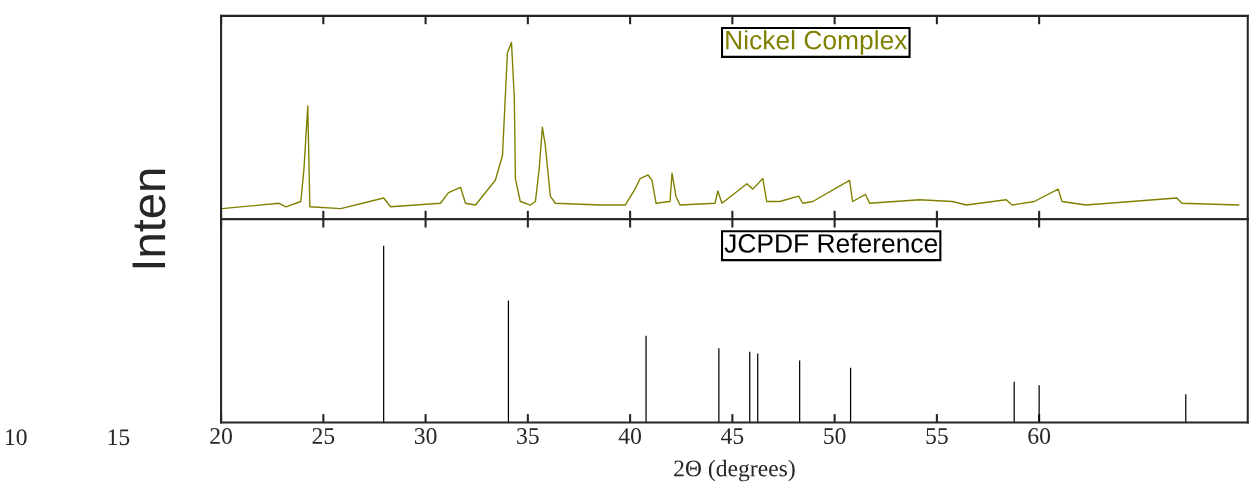  I want to click on x-axis-title: 2Θ (degrees), so click(734, 470).